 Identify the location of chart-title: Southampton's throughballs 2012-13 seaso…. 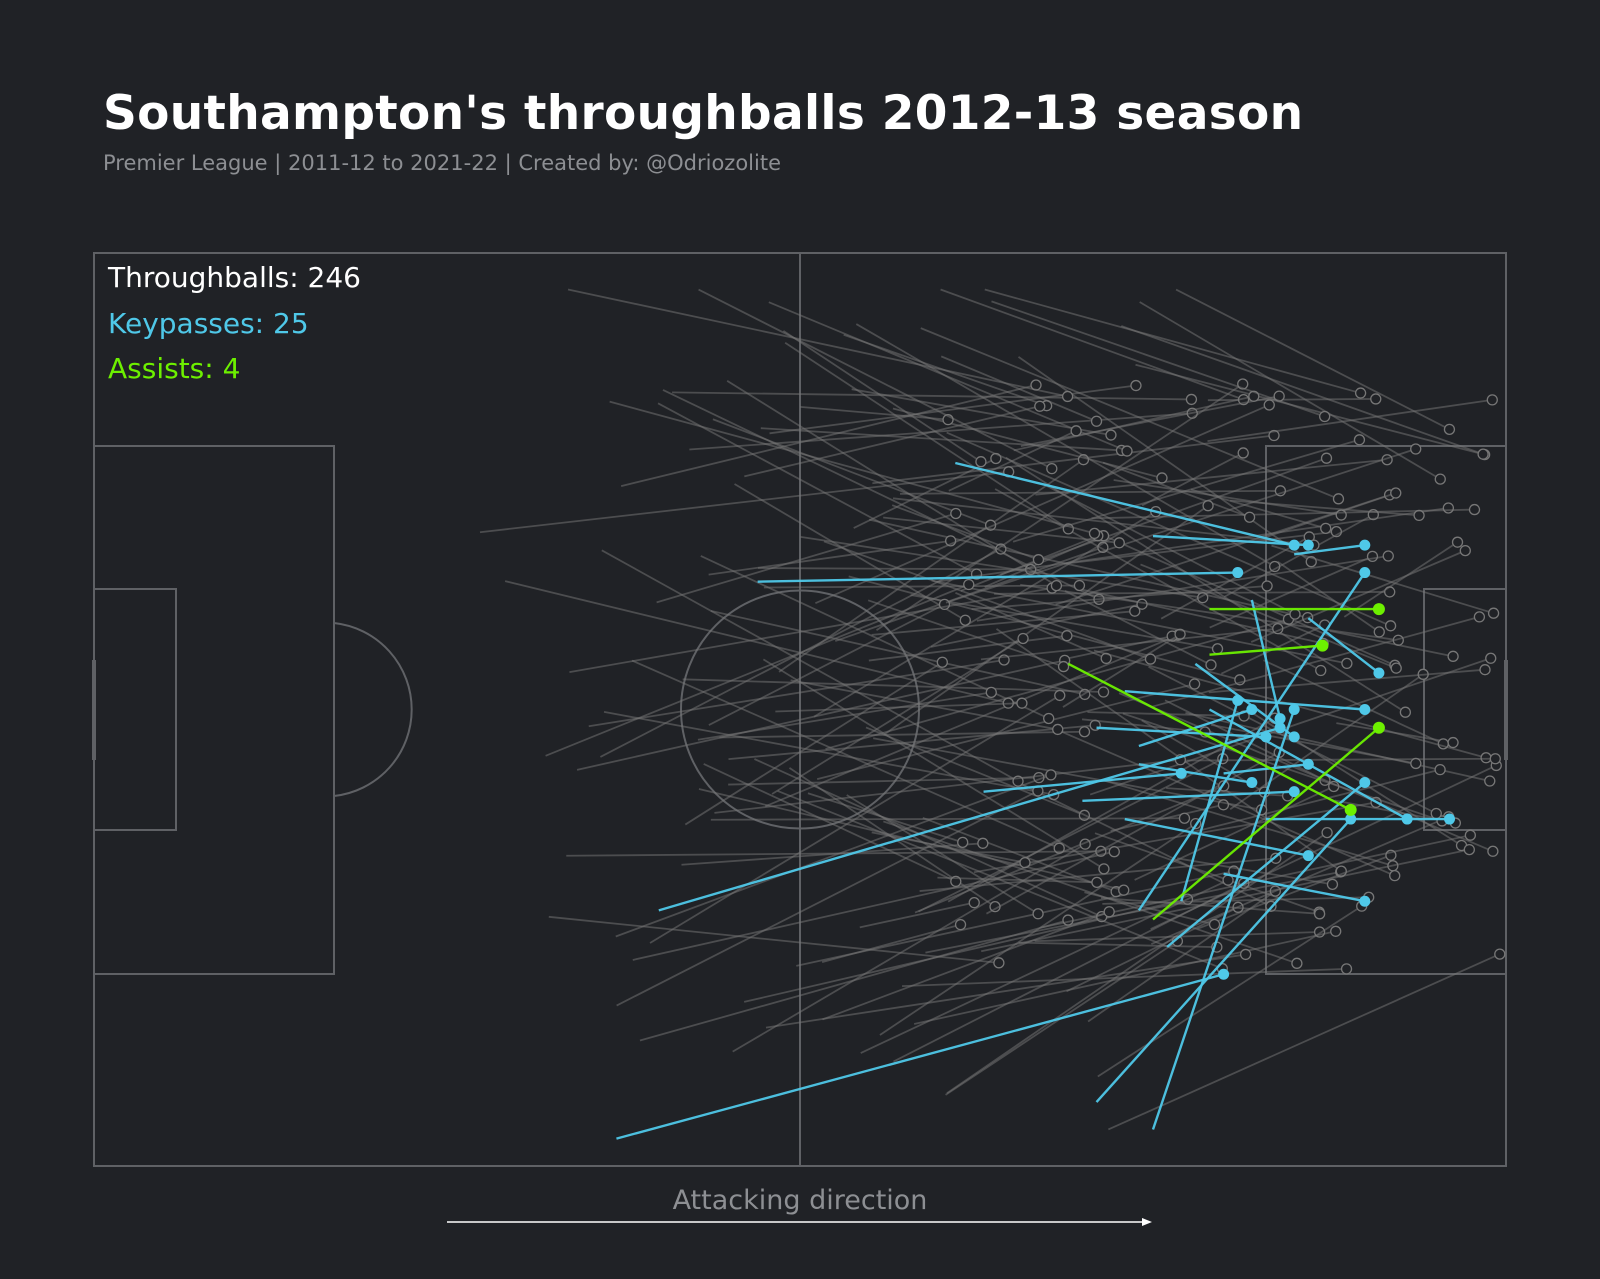
(703, 113).